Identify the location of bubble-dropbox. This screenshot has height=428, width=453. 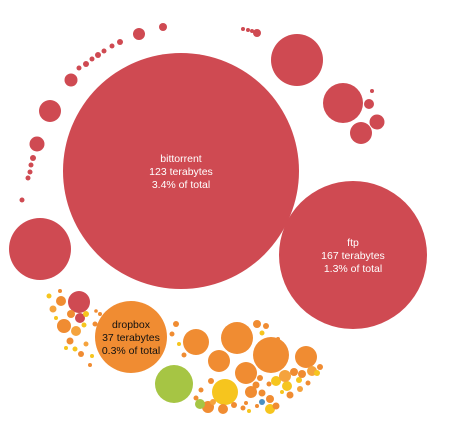
(131, 337).